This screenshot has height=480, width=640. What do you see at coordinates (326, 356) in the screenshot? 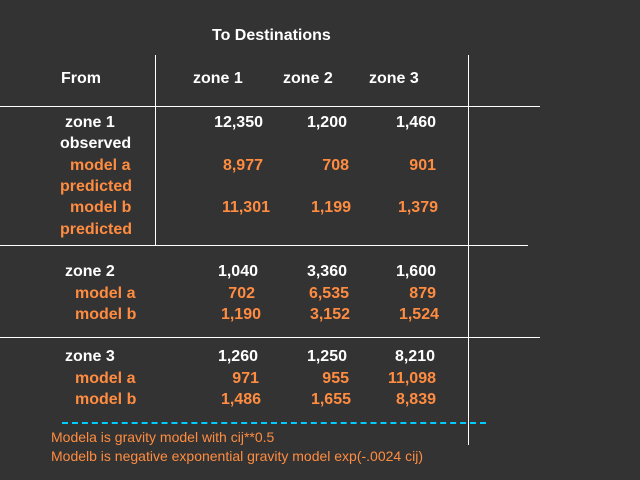
I see `zone-3-observed-z2: 1,250` at bounding box center [326, 356].